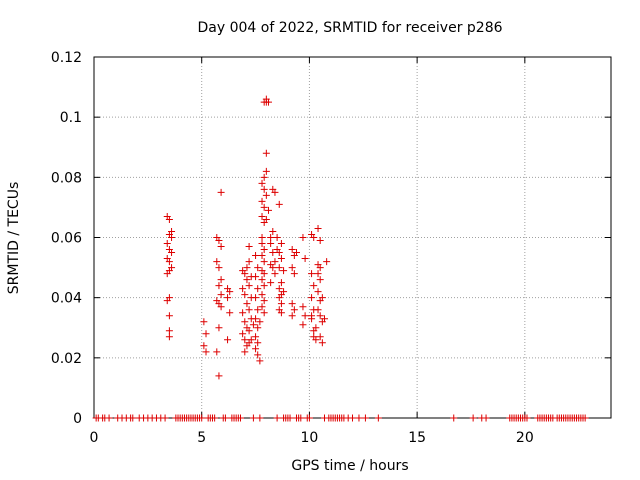  Describe the element at coordinates (201, 438) in the screenshot. I see `x-tick-label: 5` at that location.